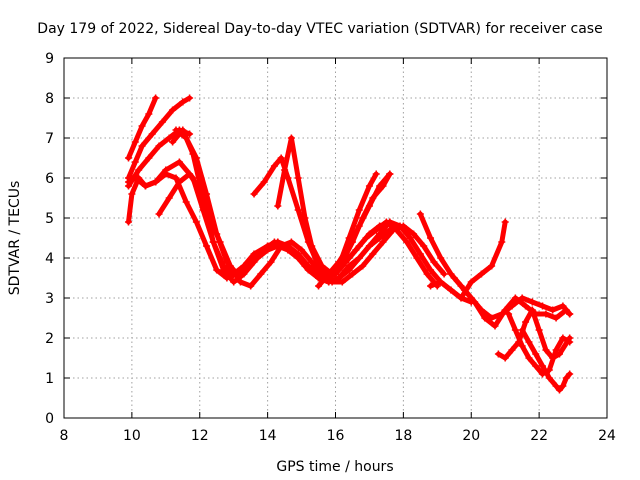  Describe the element at coordinates (15, 238) in the screenshot. I see `y-axis-label: SDTVAR / TECUs` at that location.